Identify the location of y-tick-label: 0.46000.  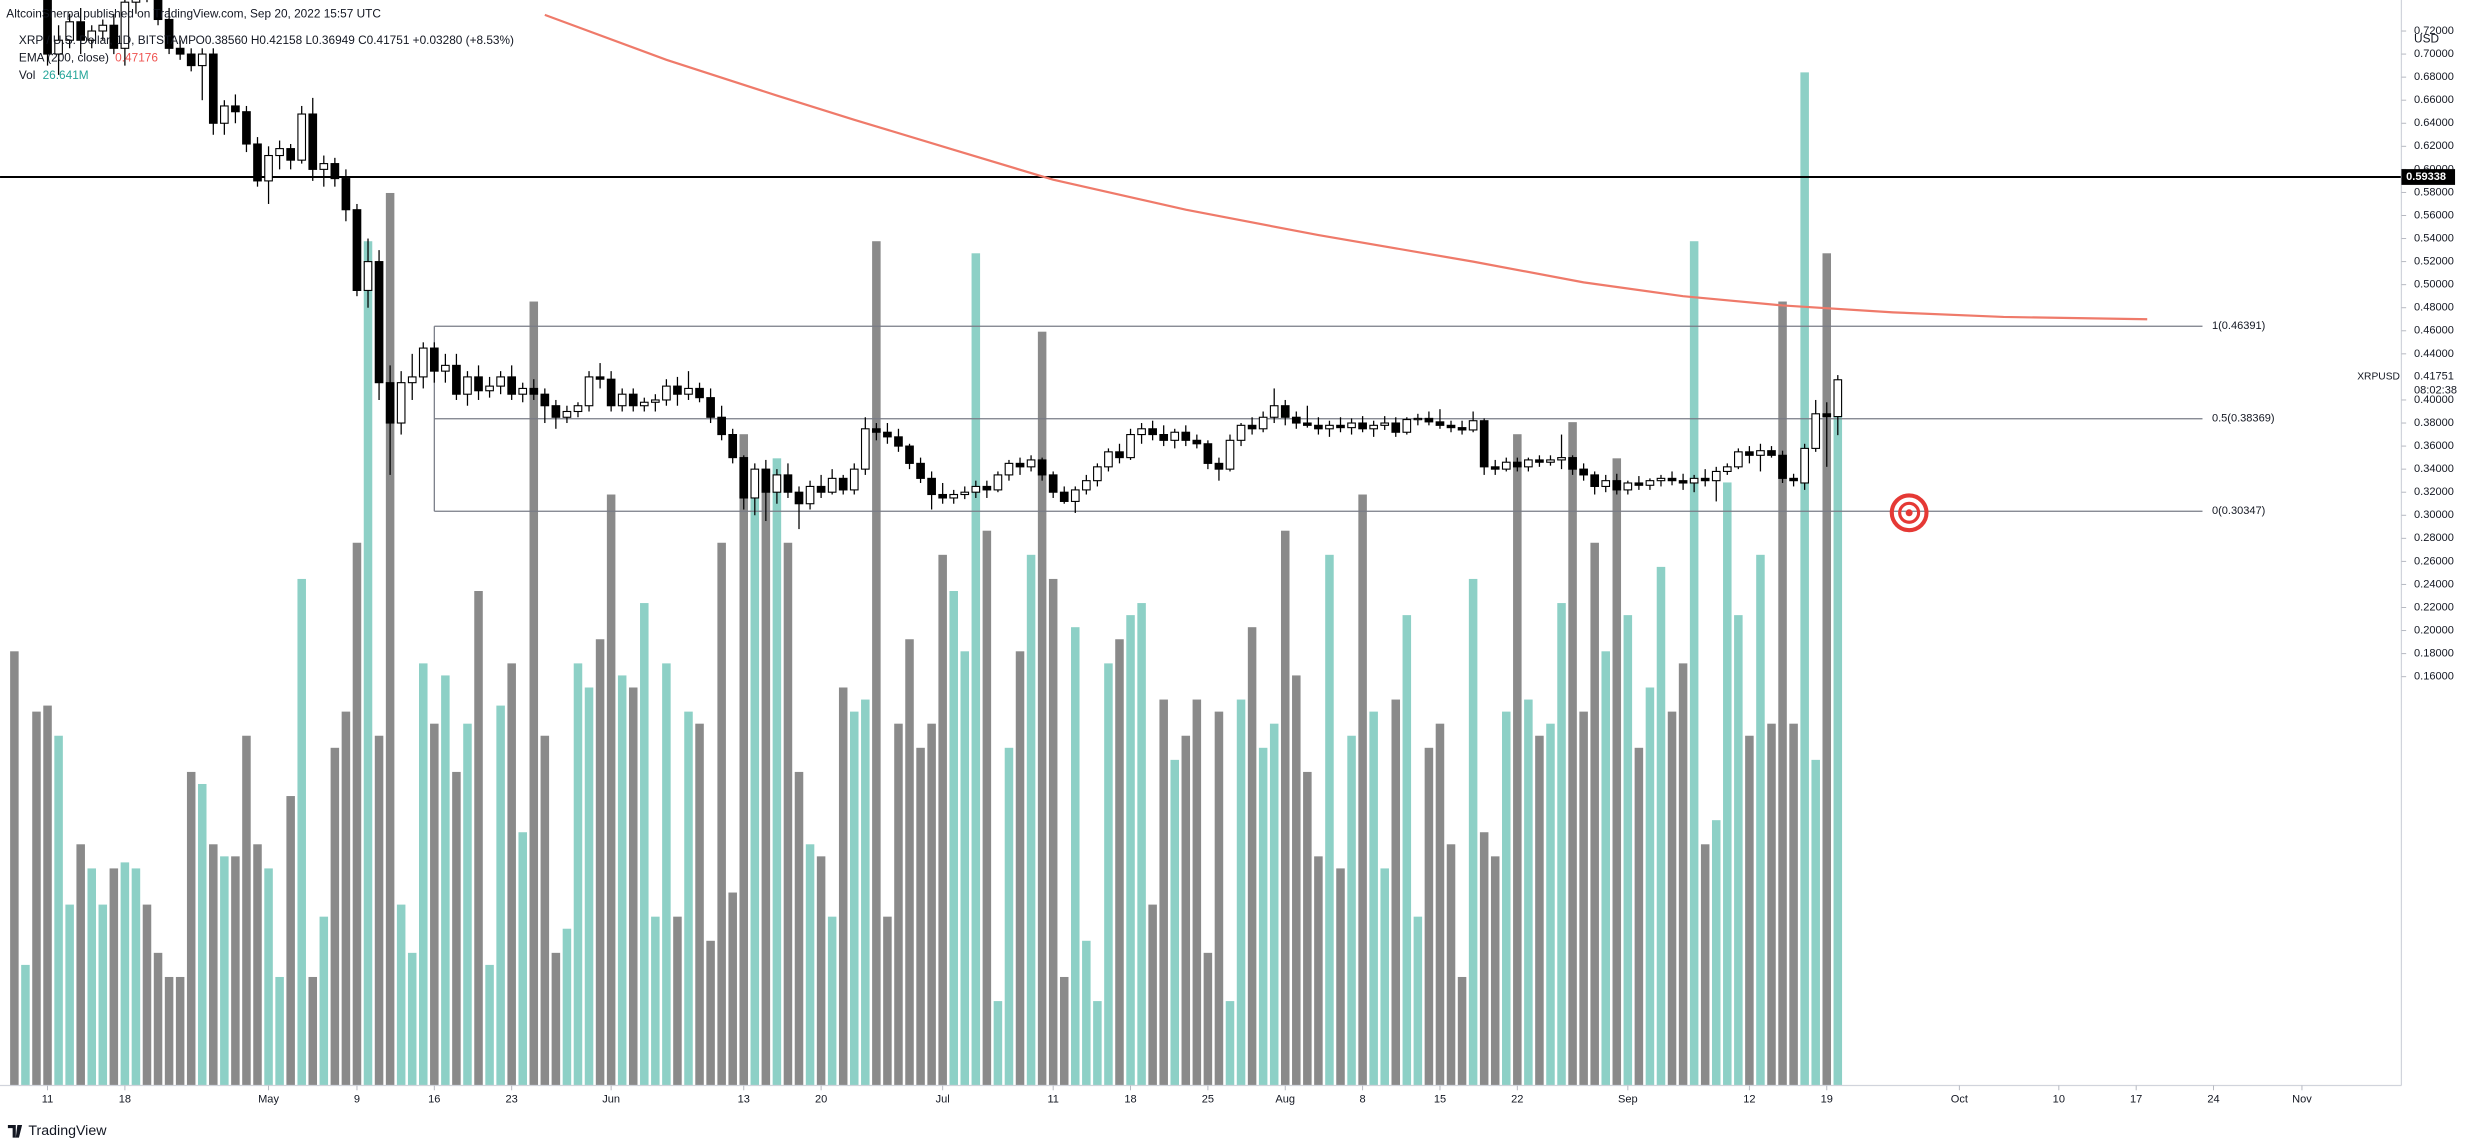
(2434, 331).